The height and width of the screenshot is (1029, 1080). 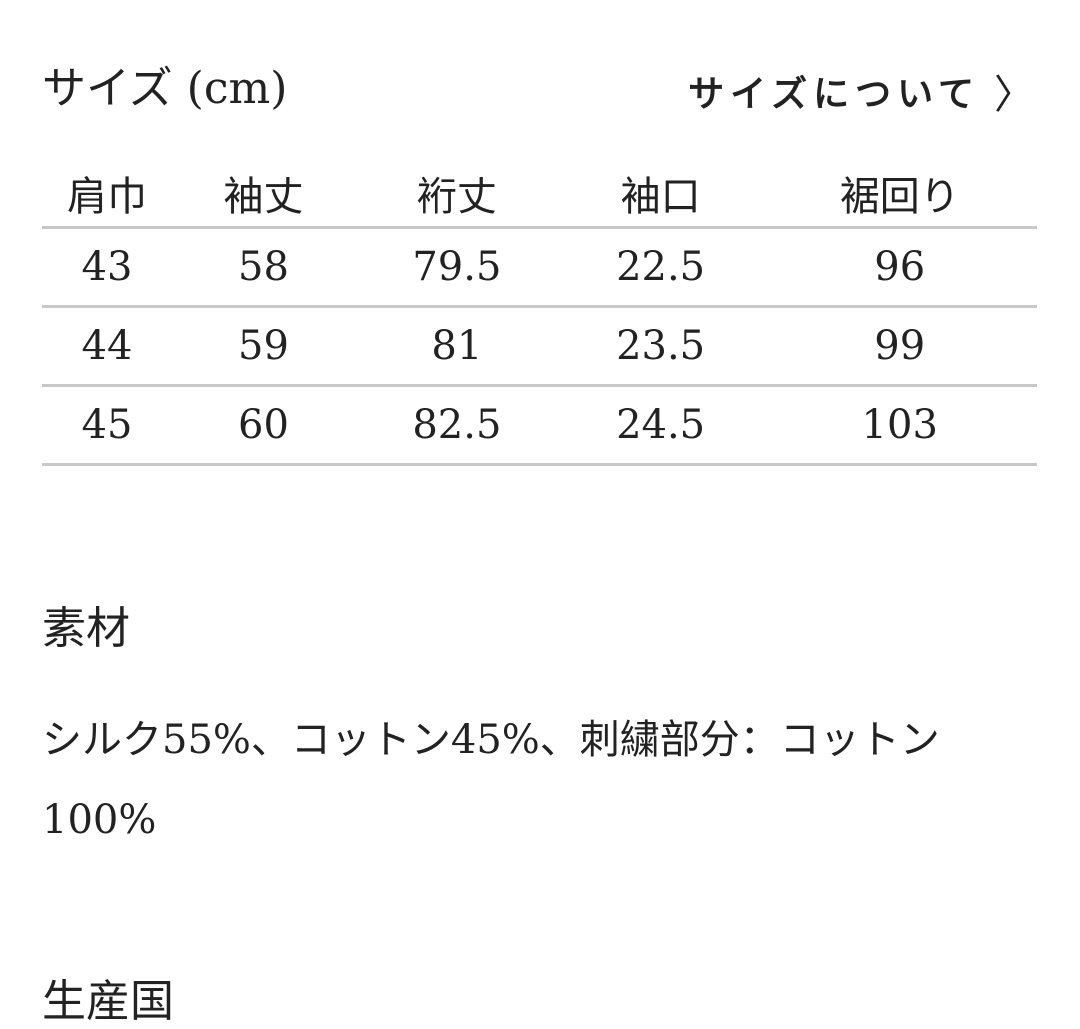 I want to click on size-section-title: サイズ (cm), so click(x=165, y=88).